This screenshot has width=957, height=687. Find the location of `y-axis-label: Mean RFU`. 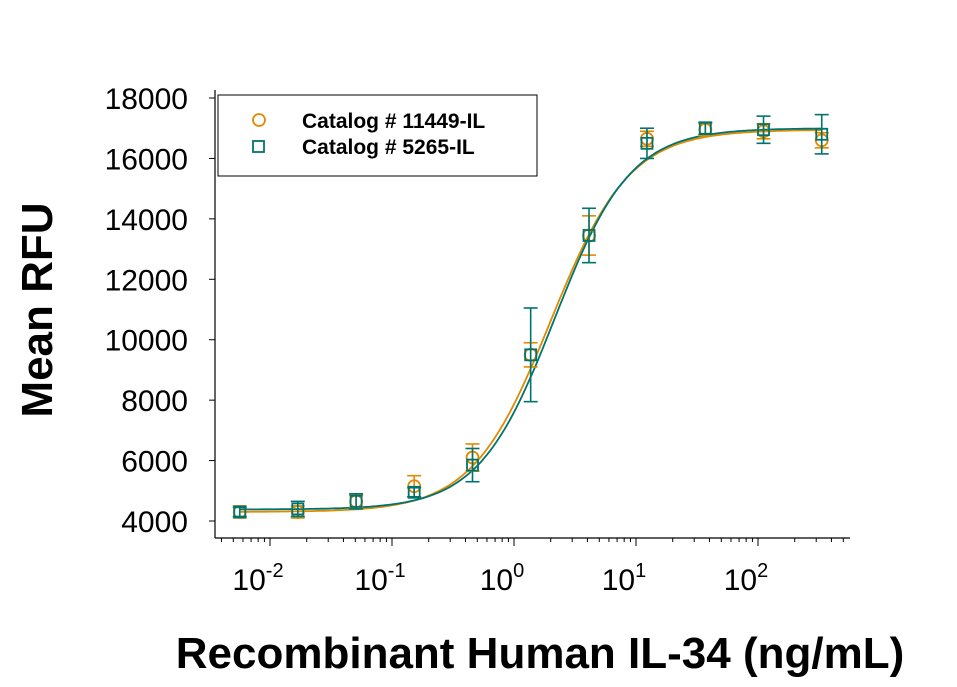

y-axis-label: Mean RFU is located at coordinates (37, 309).